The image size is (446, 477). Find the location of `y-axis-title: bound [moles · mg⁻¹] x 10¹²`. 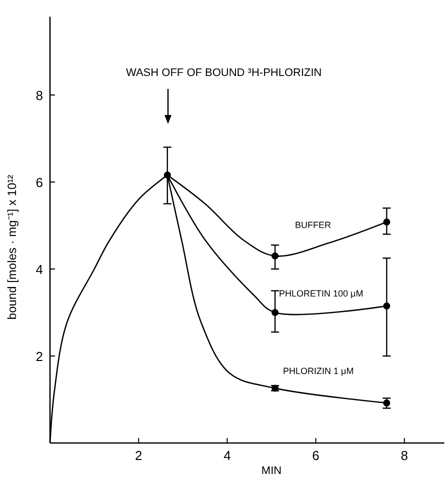

y-axis-title: bound [moles · mg⁻¹] x 10¹² is located at coordinates (12, 247).